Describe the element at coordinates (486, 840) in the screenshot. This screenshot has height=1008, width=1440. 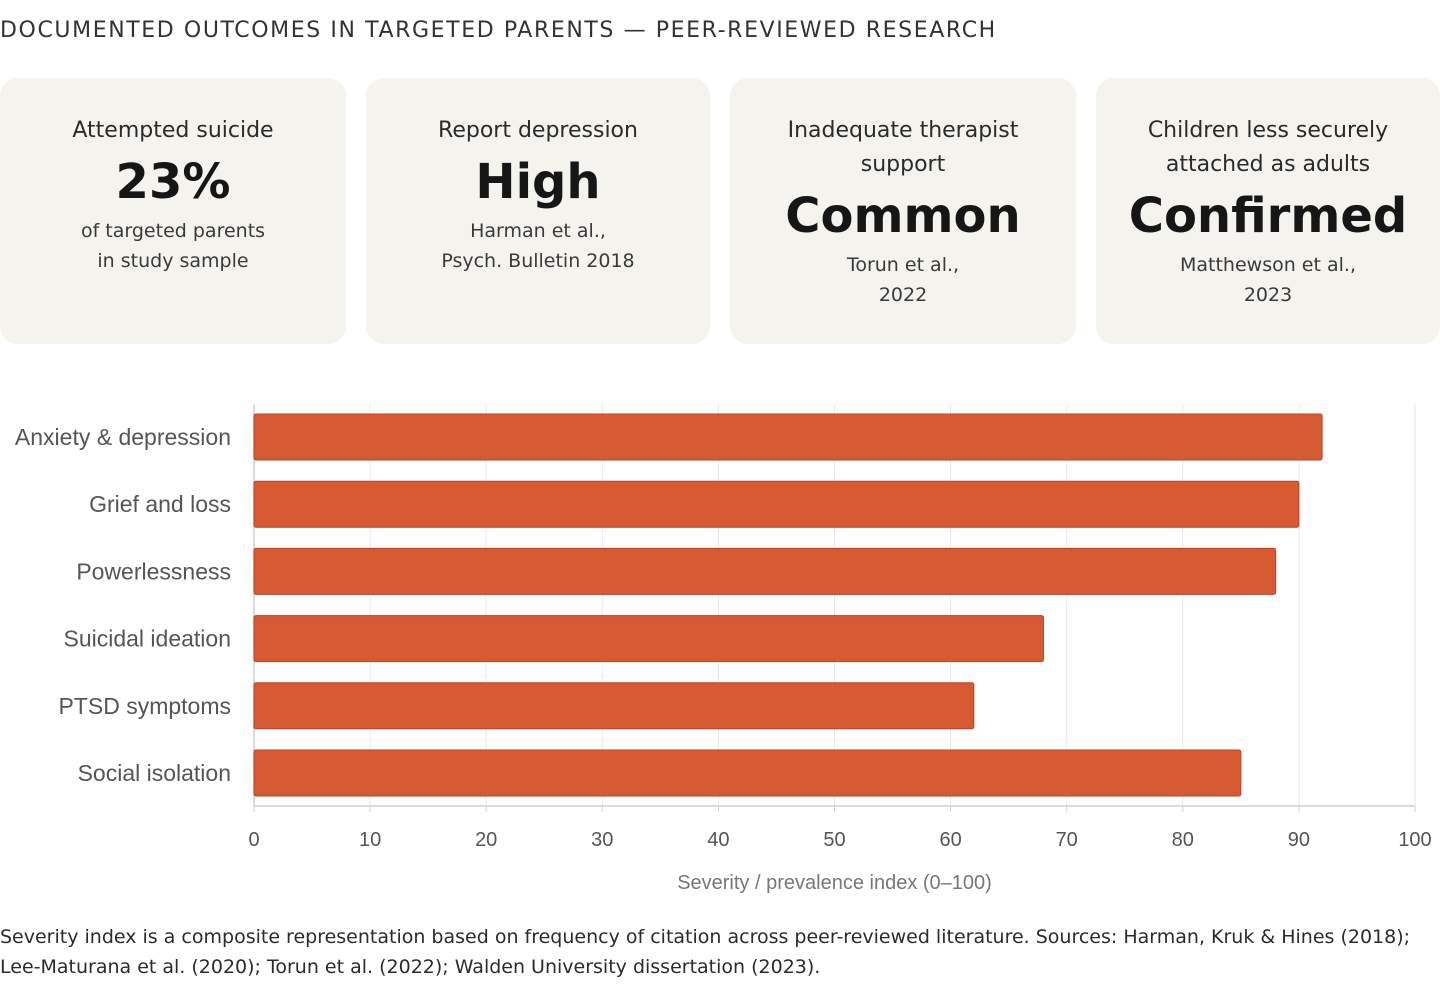
I see `x-tick-label: 20` at that location.